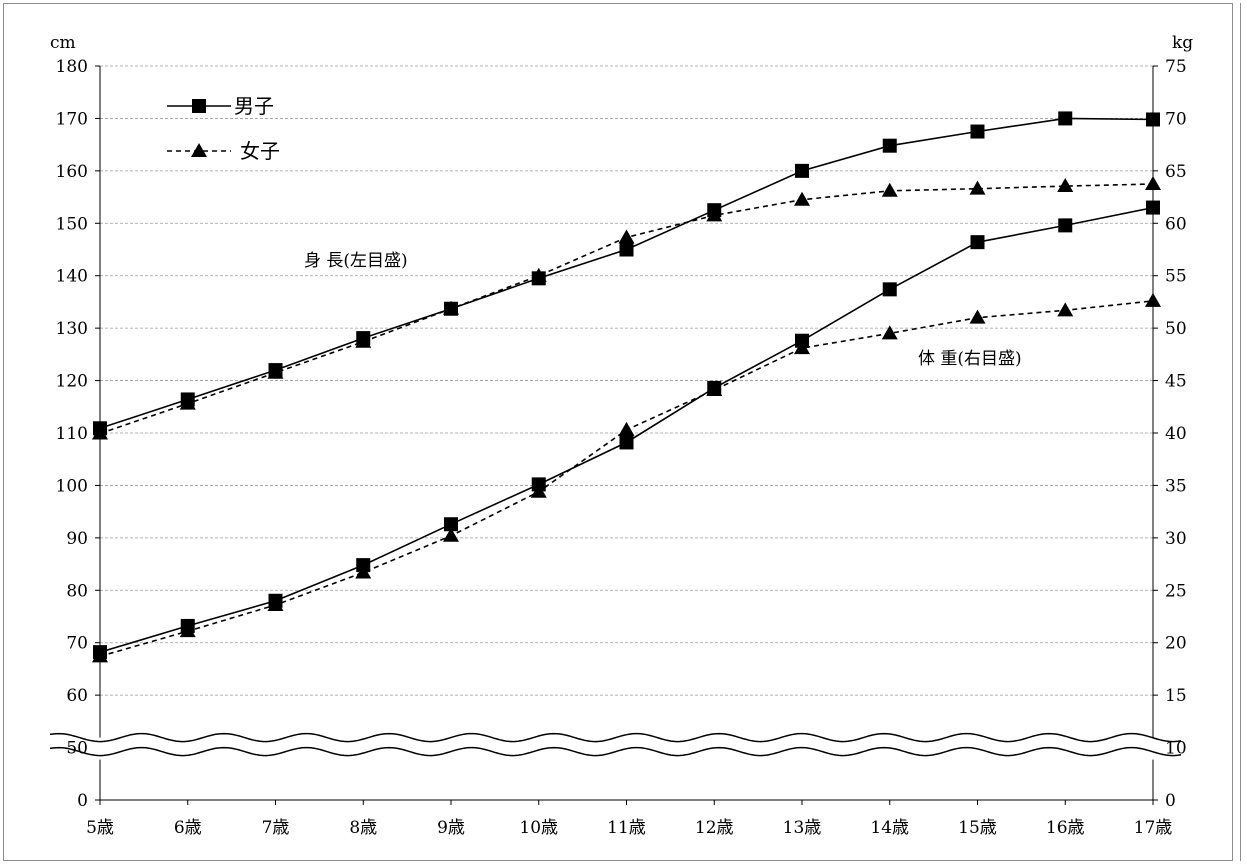 This screenshot has width=1247, height=866. I want to click on axis-break-mask, so click(609, 748).